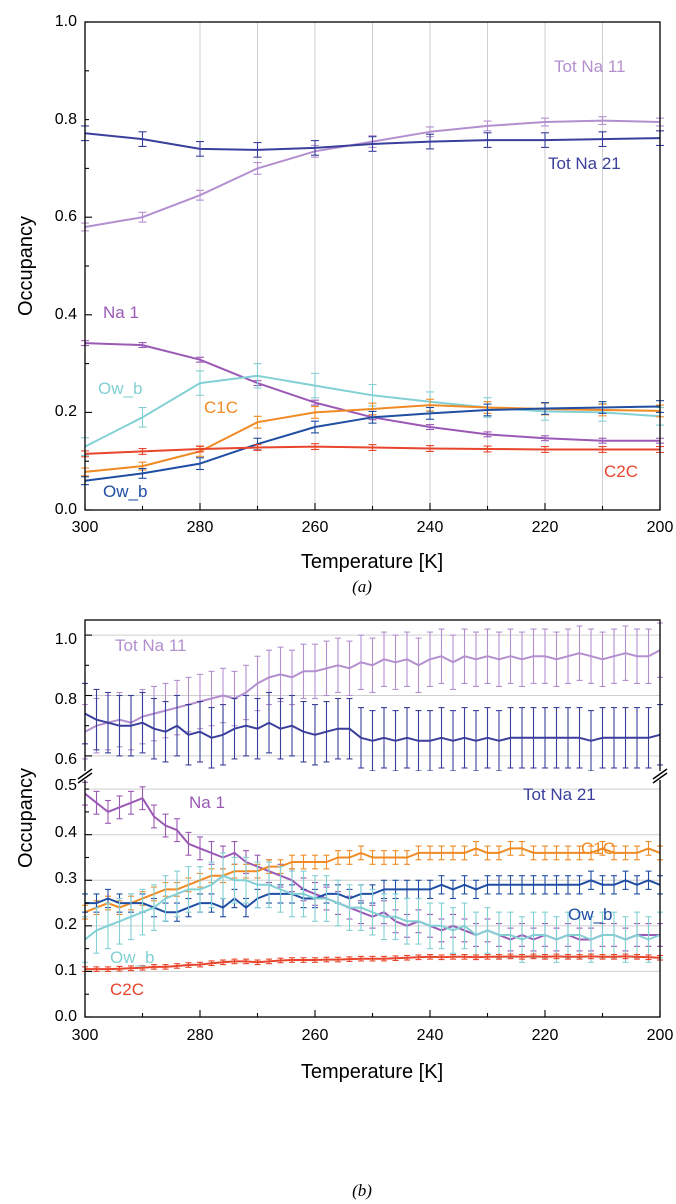  Describe the element at coordinates (598, 848) in the screenshot. I see `b-label-c1c: C1C` at that location.